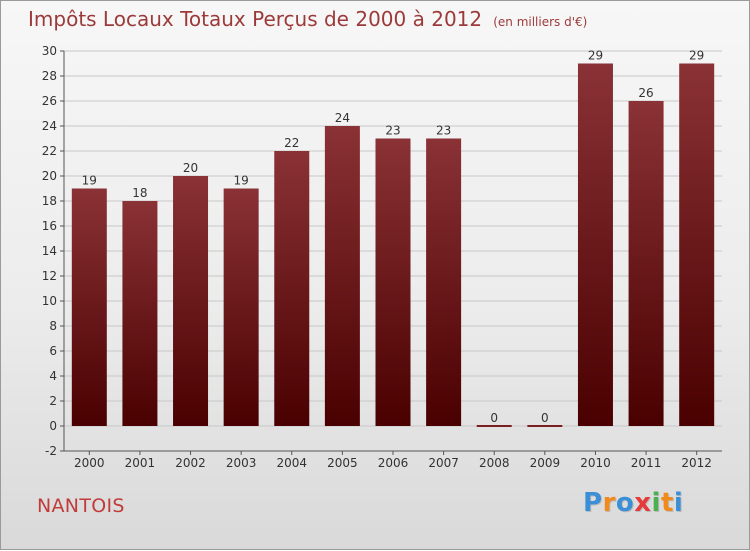  What do you see at coordinates (49, 151) in the screenshot?
I see `y-tick-label: 22` at bounding box center [49, 151].